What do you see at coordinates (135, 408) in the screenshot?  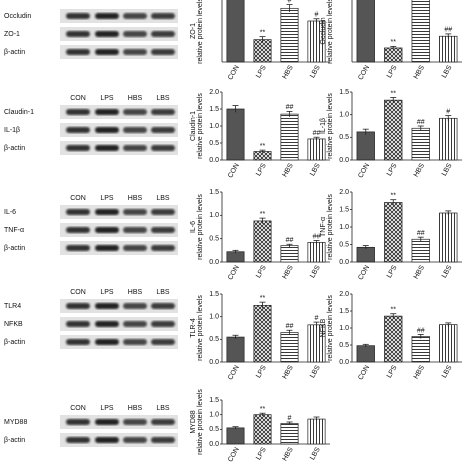 I see `blot-header: HBS` at bounding box center [135, 408].